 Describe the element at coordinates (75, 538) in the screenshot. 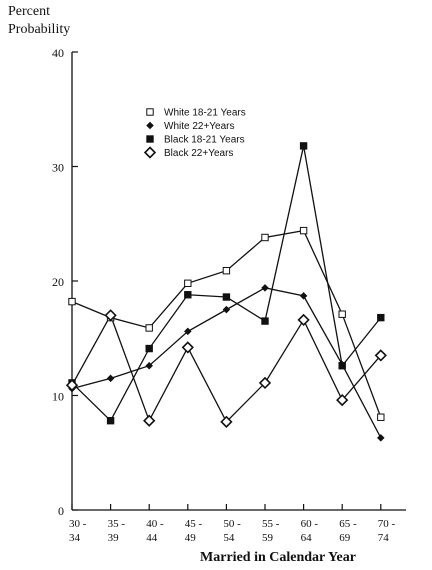

I see `x-tick-label-bottom: 34` at that location.